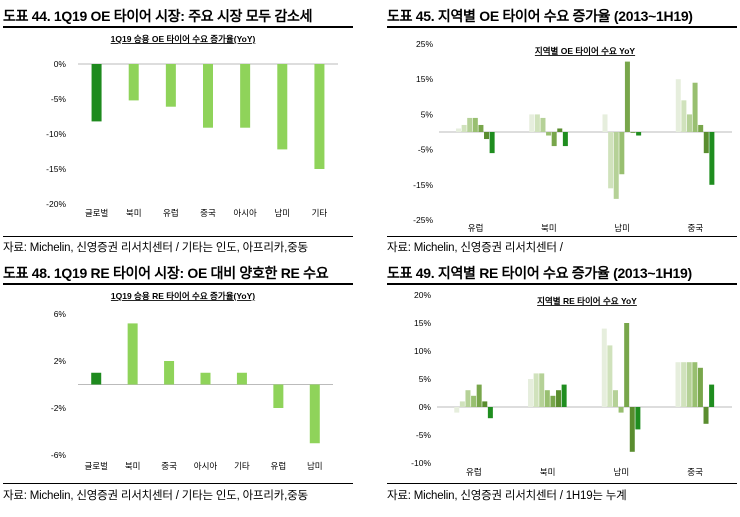 The image size is (740, 517). I want to click on y-tick-label: 6%, so click(60, 314).